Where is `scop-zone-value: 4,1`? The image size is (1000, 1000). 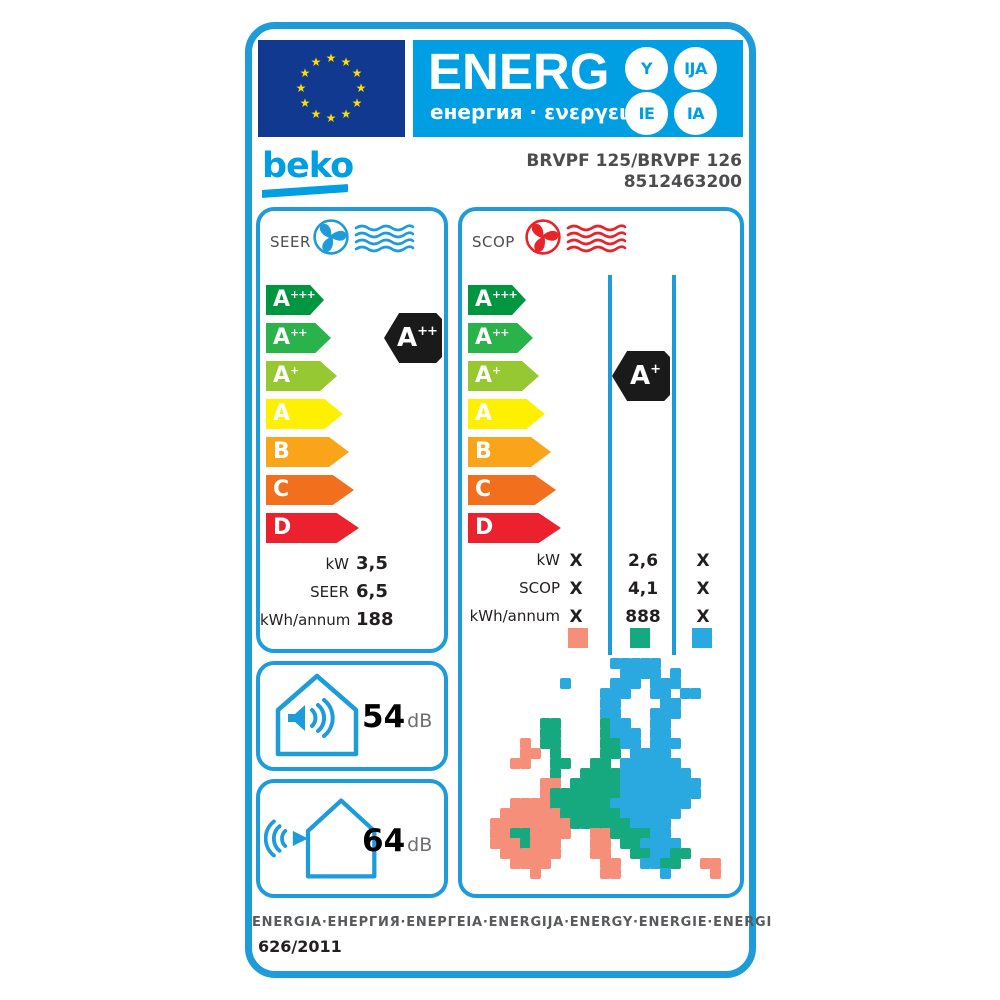 scop-zone-value: 4,1 is located at coordinates (643, 589).